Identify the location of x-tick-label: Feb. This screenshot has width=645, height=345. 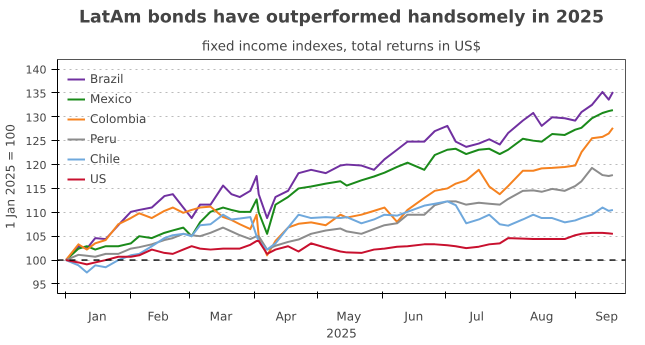
(158, 317).